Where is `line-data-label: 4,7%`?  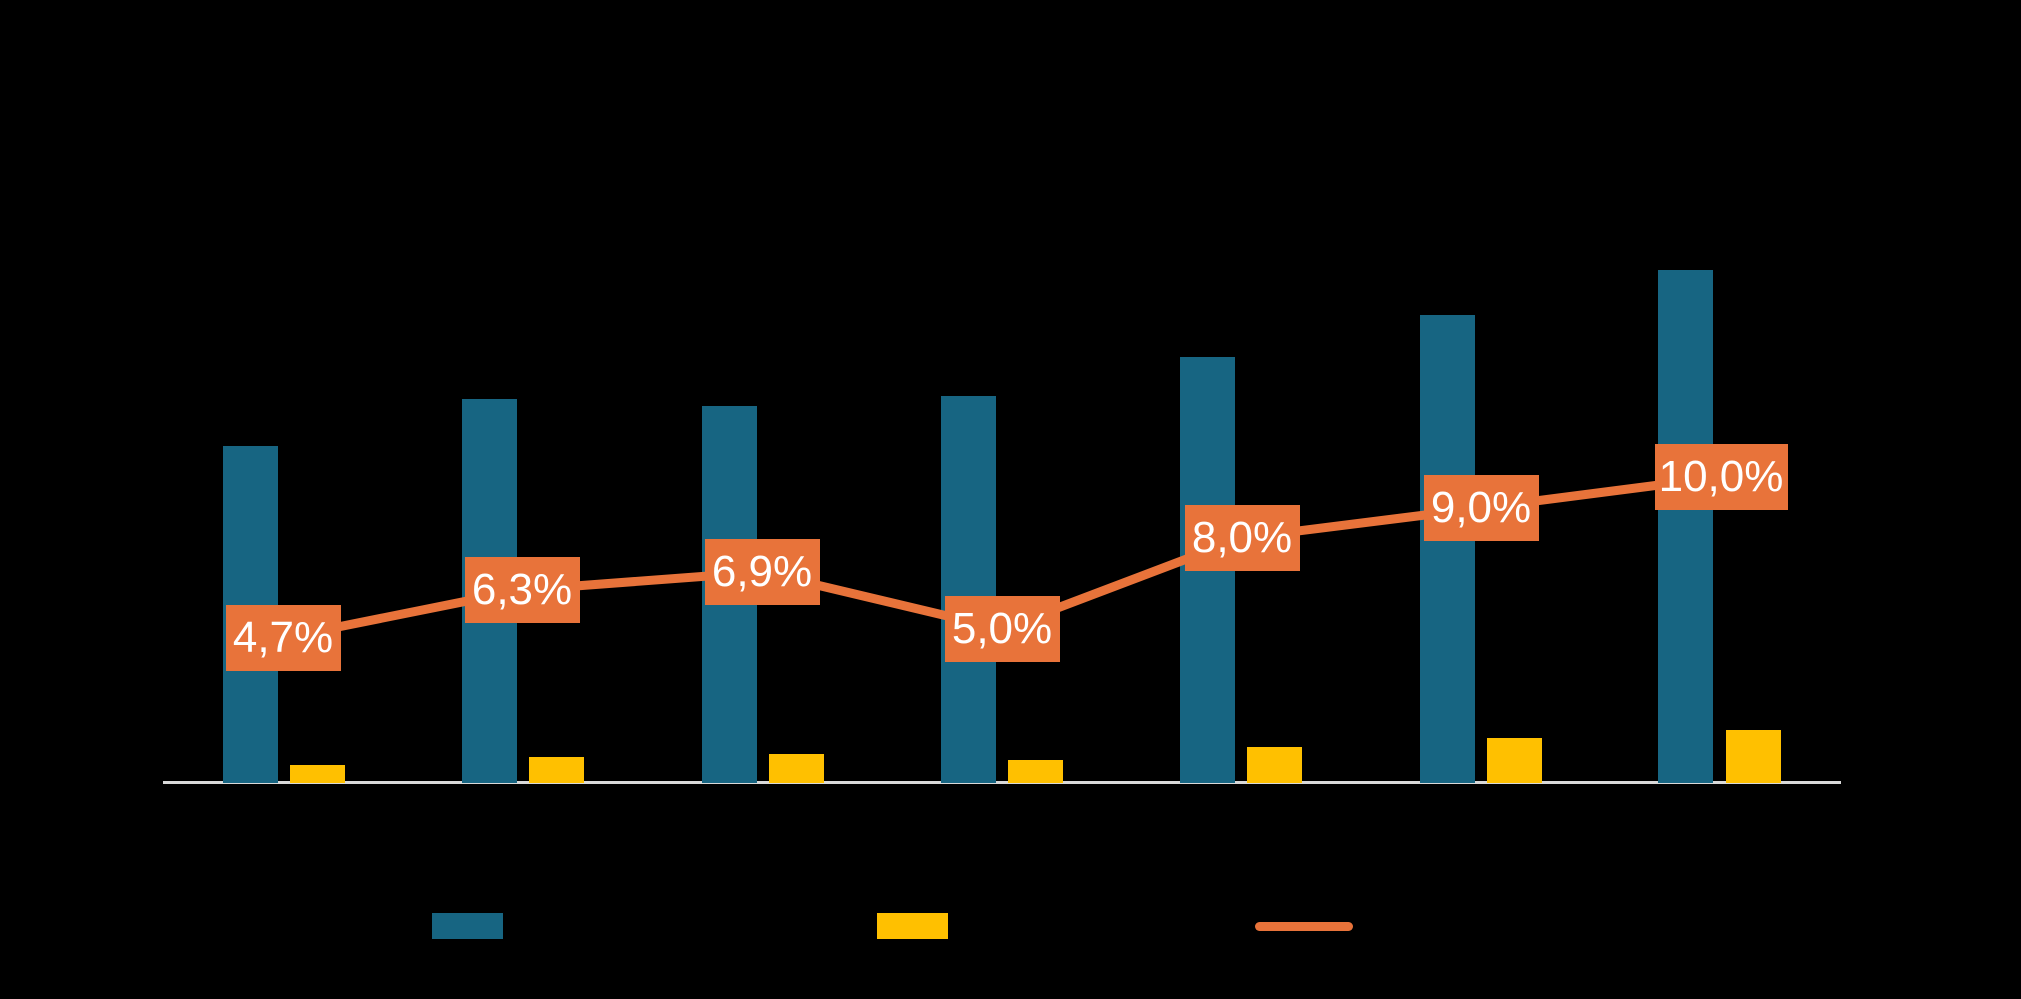
line-data-label: 4,7% is located at coordinates (283, 638).